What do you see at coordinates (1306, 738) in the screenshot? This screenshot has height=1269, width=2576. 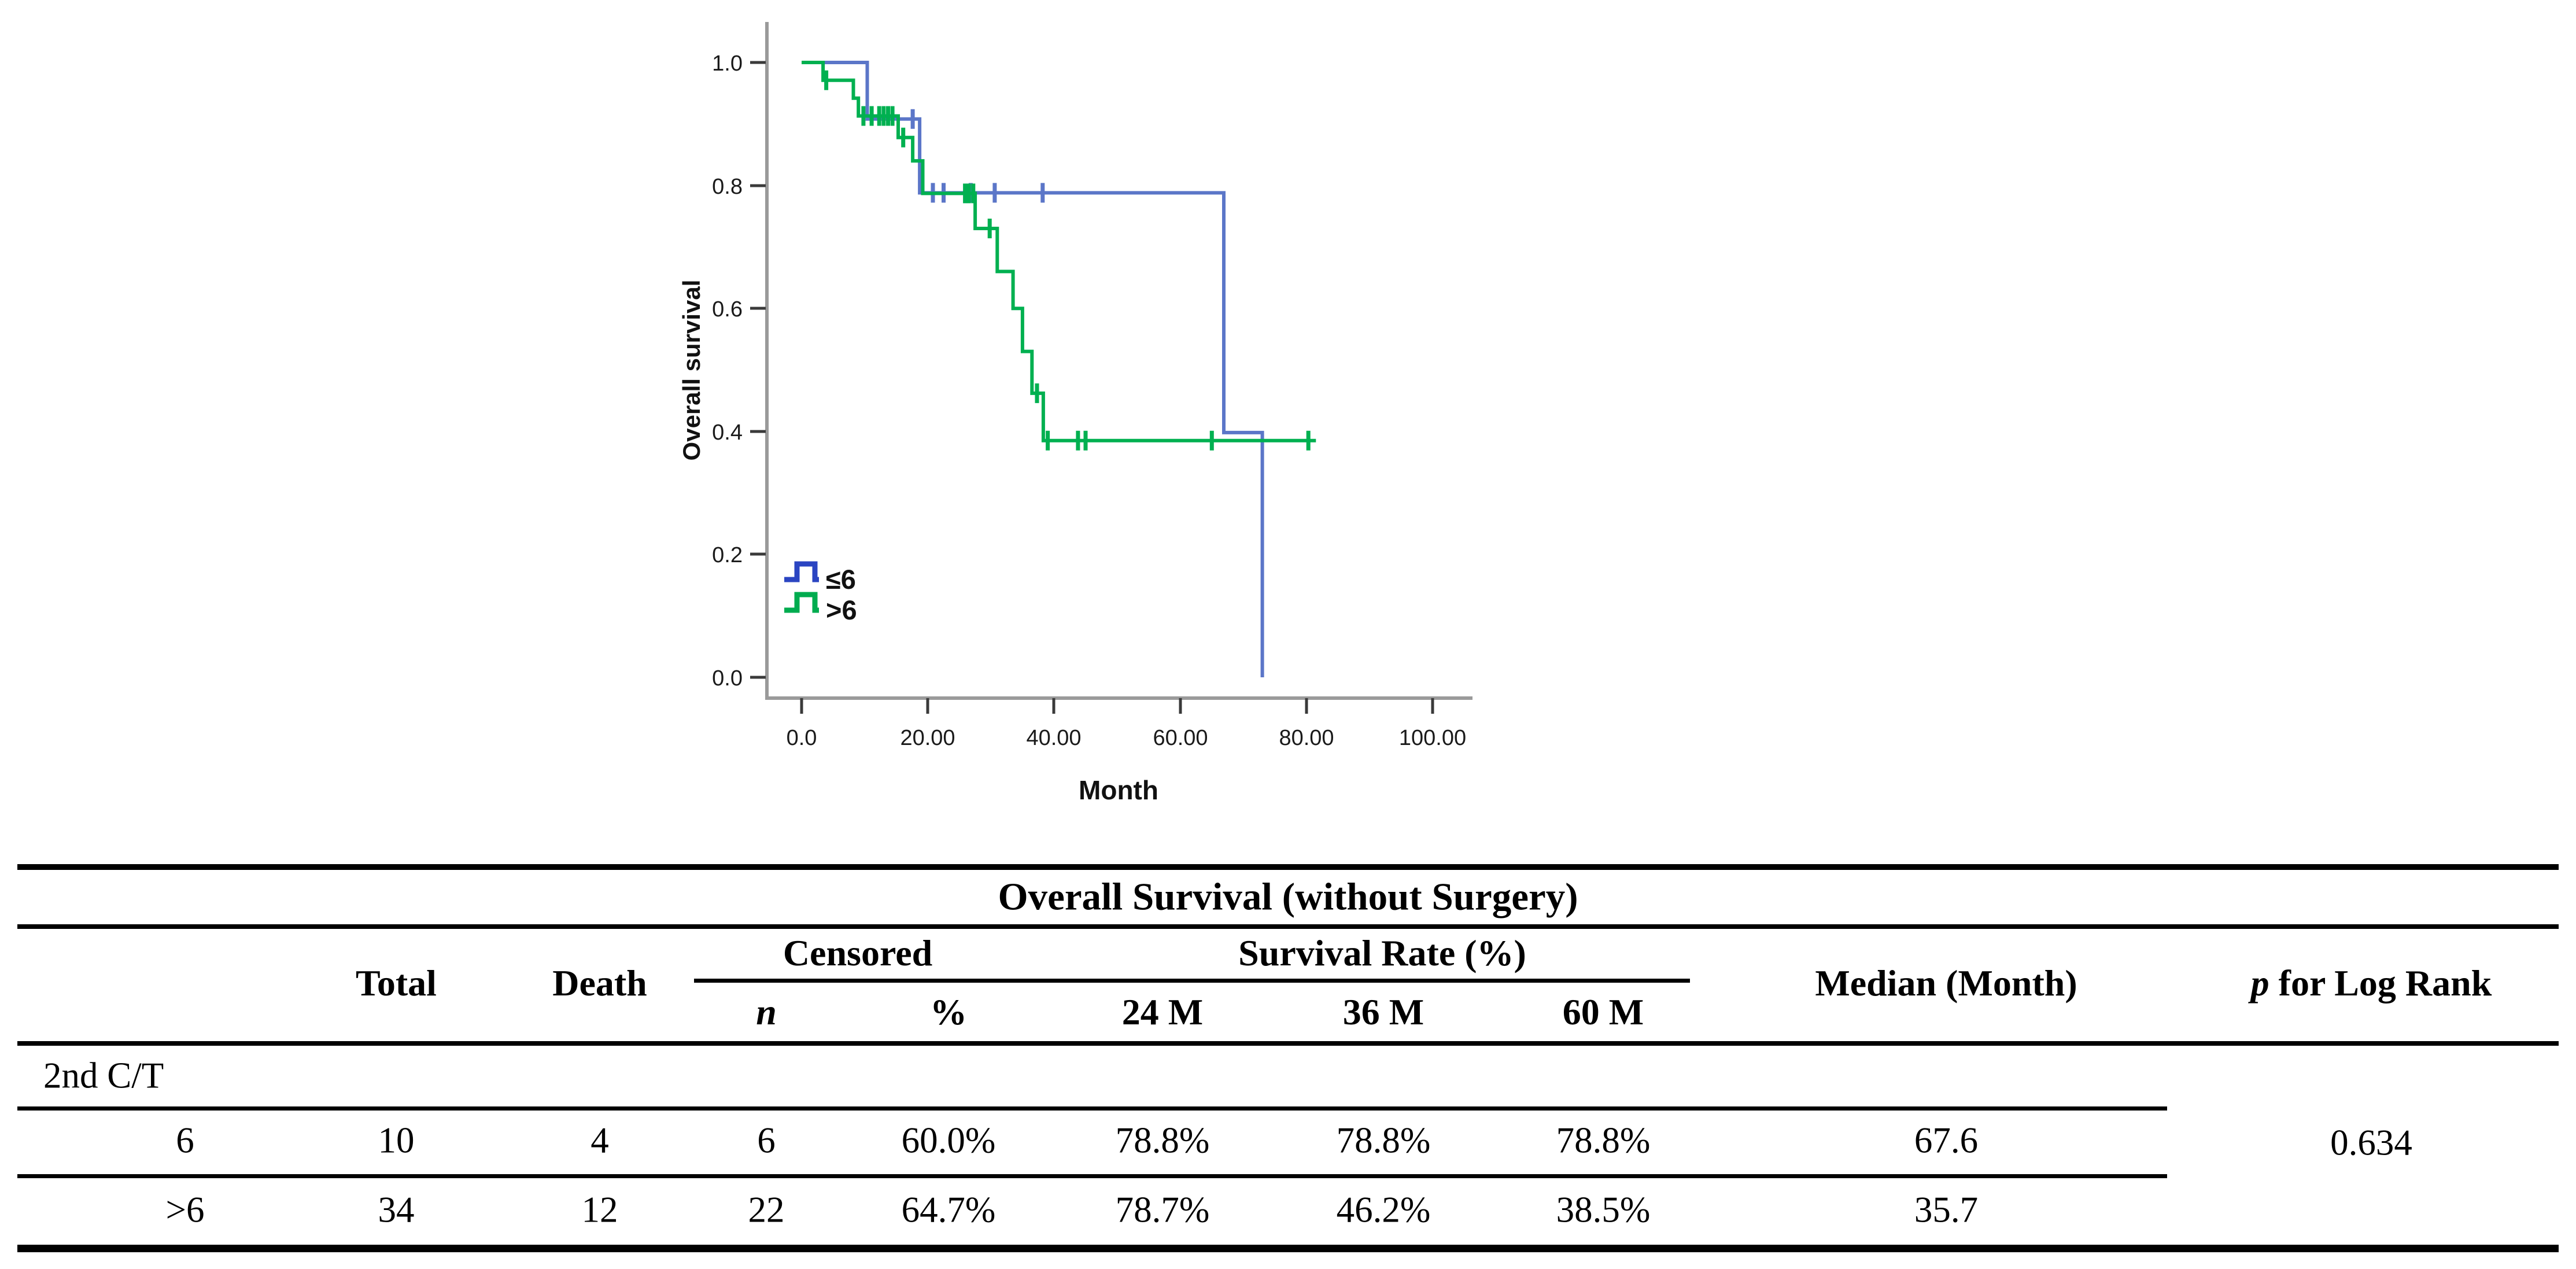 I see `x-tick-label: 80.00` at bounding box center [1306, 738].